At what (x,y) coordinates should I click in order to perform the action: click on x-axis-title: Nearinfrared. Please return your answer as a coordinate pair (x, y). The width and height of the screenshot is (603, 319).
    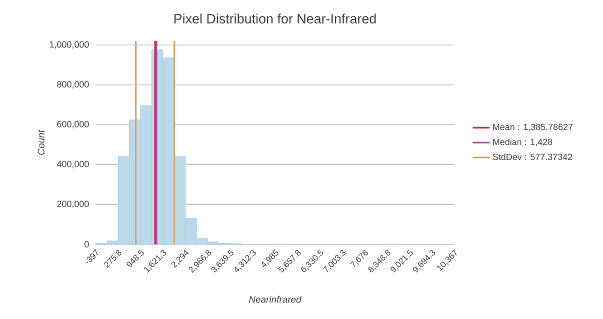
    Looking at the image, I should click on (275, 299).